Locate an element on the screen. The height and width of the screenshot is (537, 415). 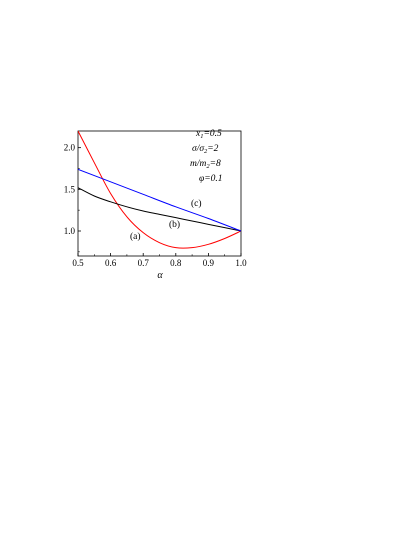
x-axis-title: α is located at coordinates (160, 275).